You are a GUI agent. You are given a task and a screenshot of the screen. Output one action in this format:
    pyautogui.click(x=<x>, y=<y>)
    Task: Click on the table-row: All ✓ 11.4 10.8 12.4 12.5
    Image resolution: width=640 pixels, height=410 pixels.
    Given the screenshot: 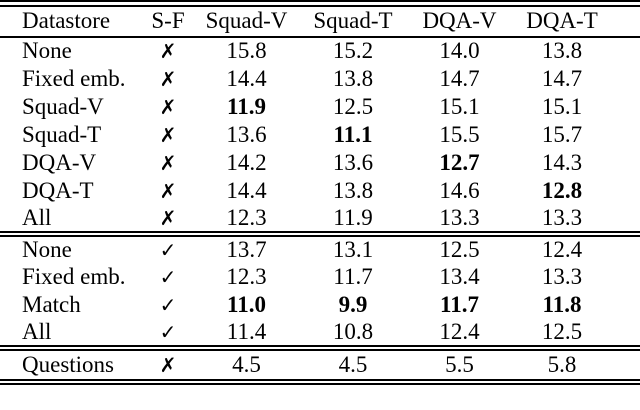 What is the action you would take?
    pyautogui.click(x=320, y=333)
    